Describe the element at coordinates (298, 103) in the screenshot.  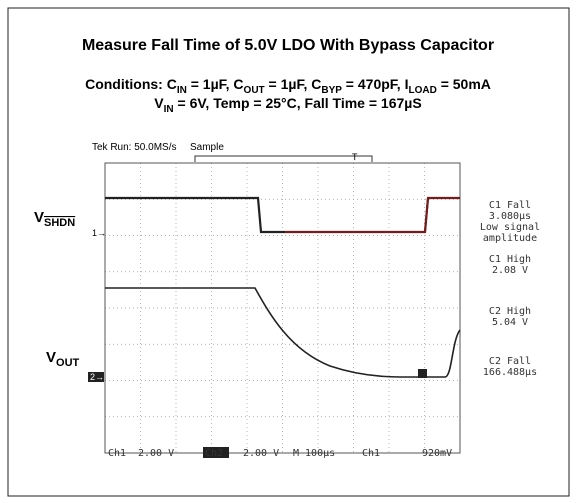
I see `text-run: = 6V, Temp = 25°C, Fall Time = 167µS` at that location.